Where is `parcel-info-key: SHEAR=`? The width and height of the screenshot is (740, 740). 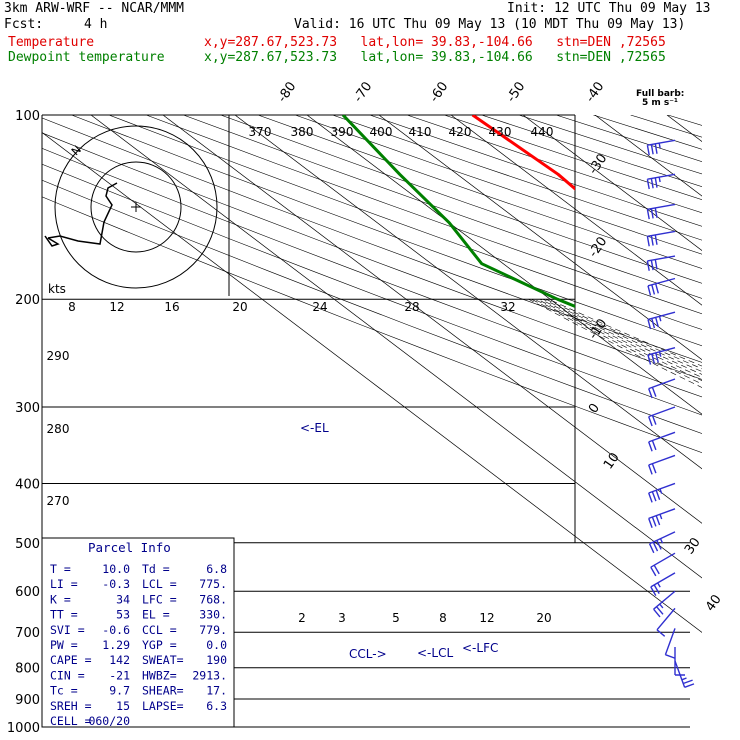 parcel-info-key: SHEAR= is located at coordinates (163, 691).